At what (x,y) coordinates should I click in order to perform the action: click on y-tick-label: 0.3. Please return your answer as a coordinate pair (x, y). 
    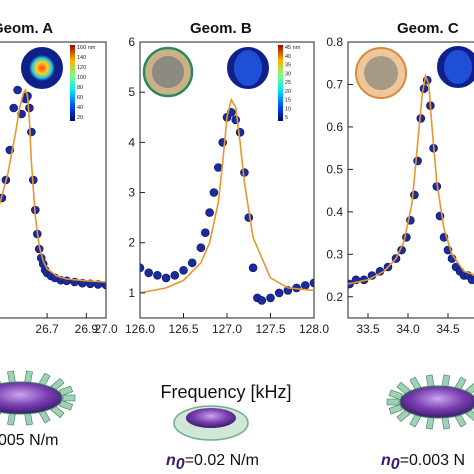
    Looking at the image, I should click on (334, 254).